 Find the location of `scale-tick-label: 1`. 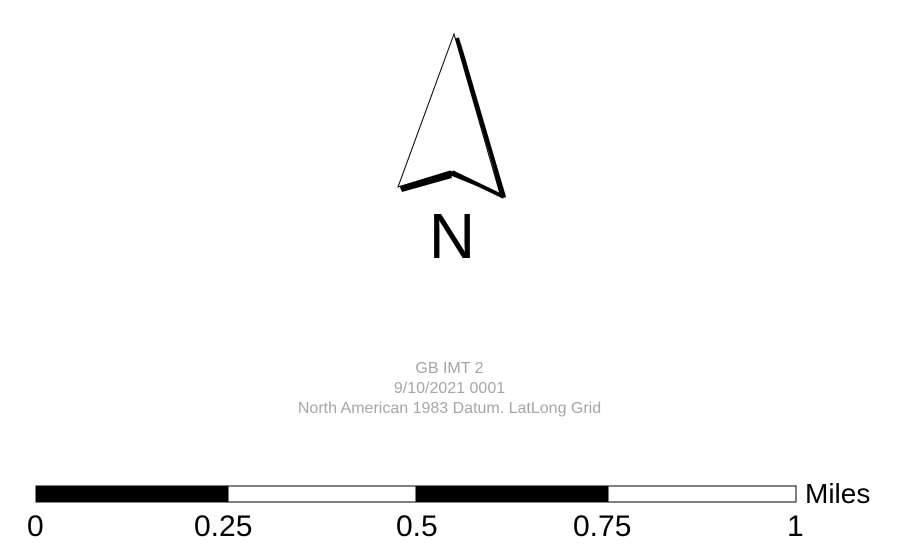

scale-tick-label: 1 is located at coordinates (795, 526).